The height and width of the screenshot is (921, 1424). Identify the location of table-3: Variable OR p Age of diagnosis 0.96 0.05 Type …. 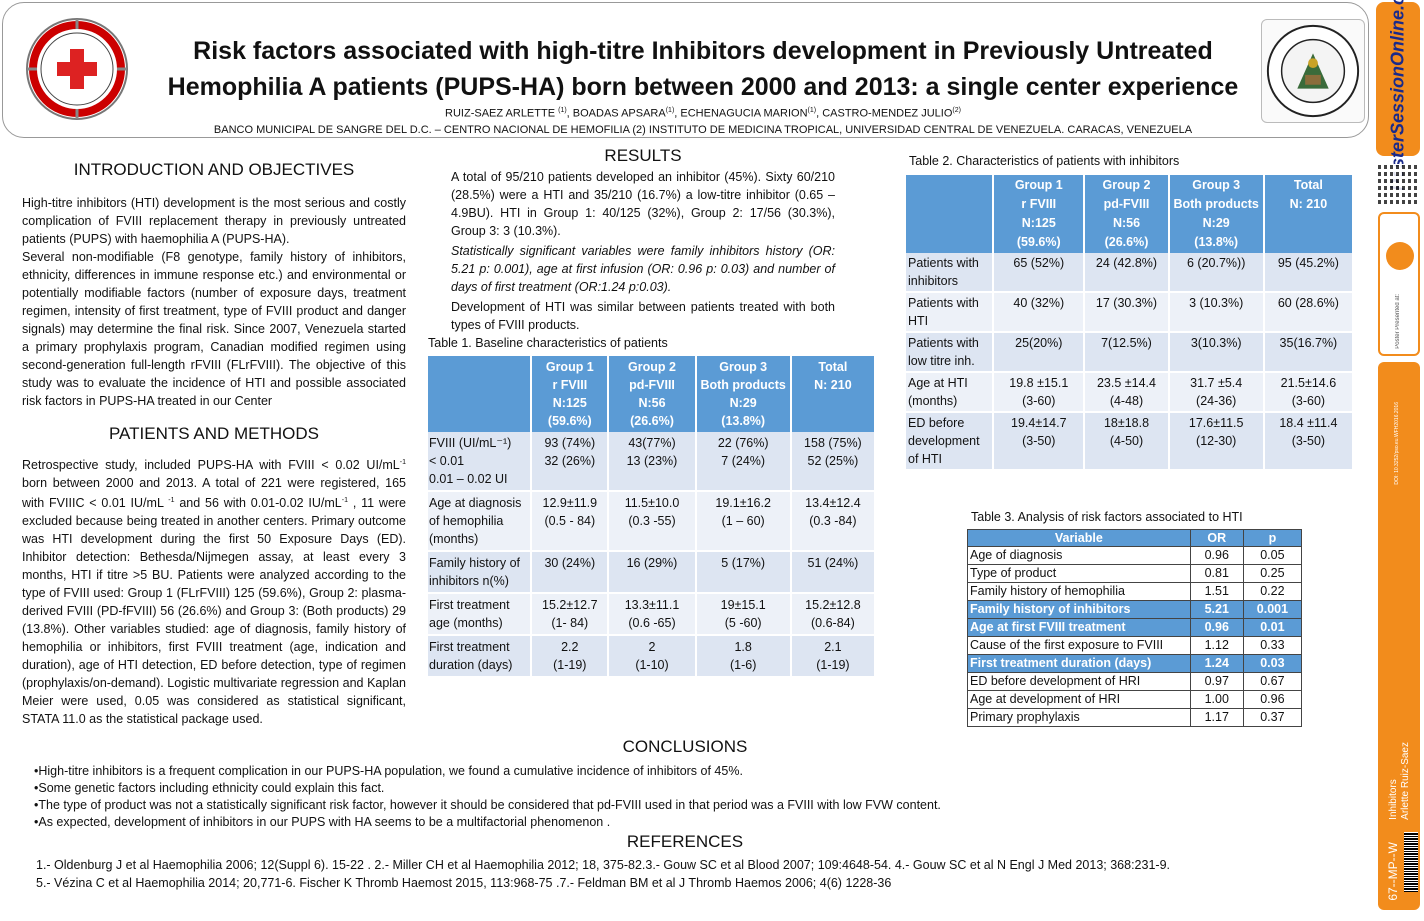
(1135, 628).